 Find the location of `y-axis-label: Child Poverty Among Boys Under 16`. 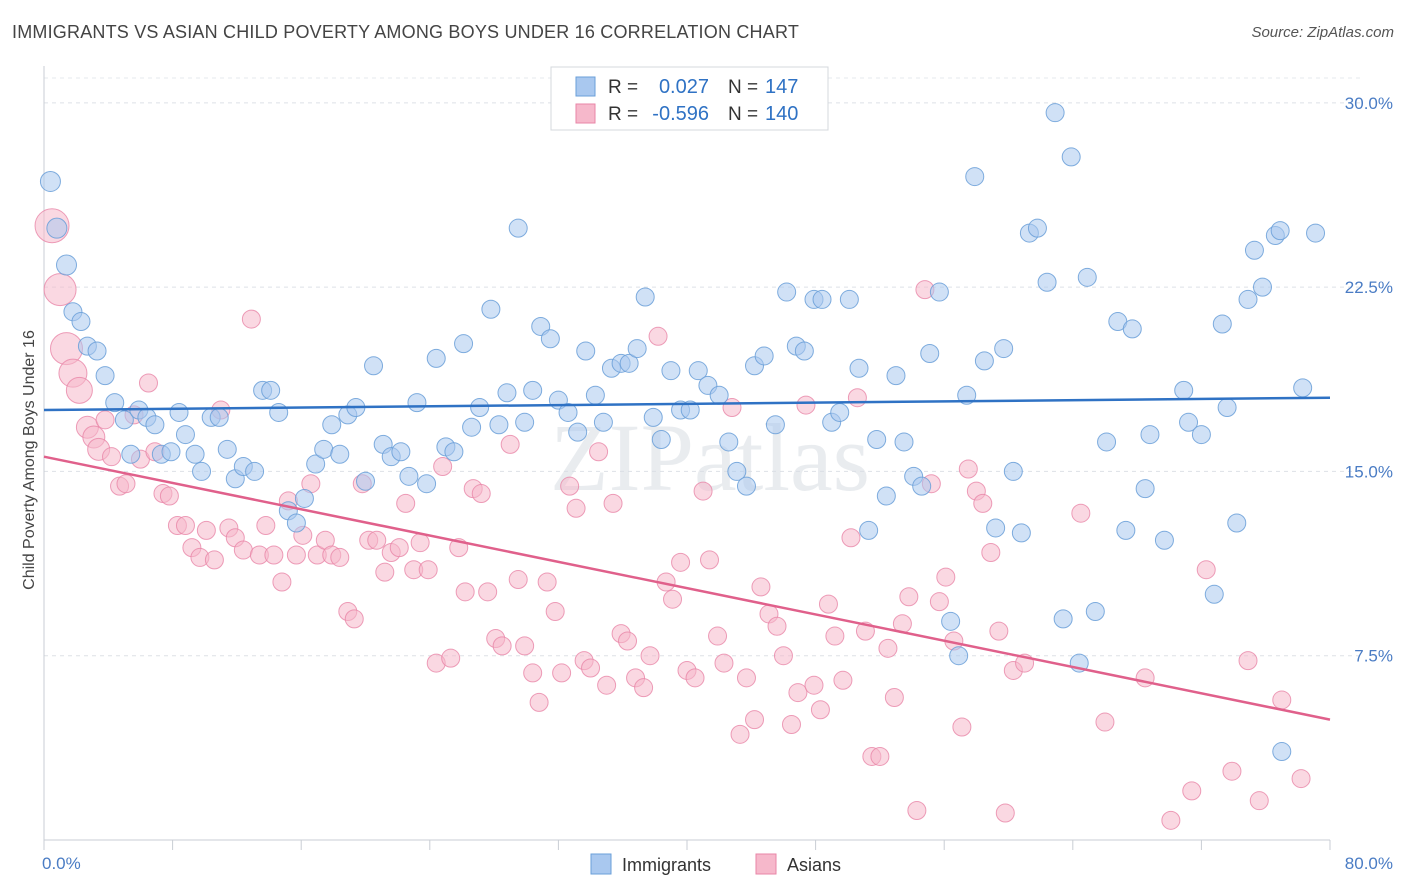

y-axis-label: Child Poverty Among Boys Under 16 is located at coordinates (29, 460).